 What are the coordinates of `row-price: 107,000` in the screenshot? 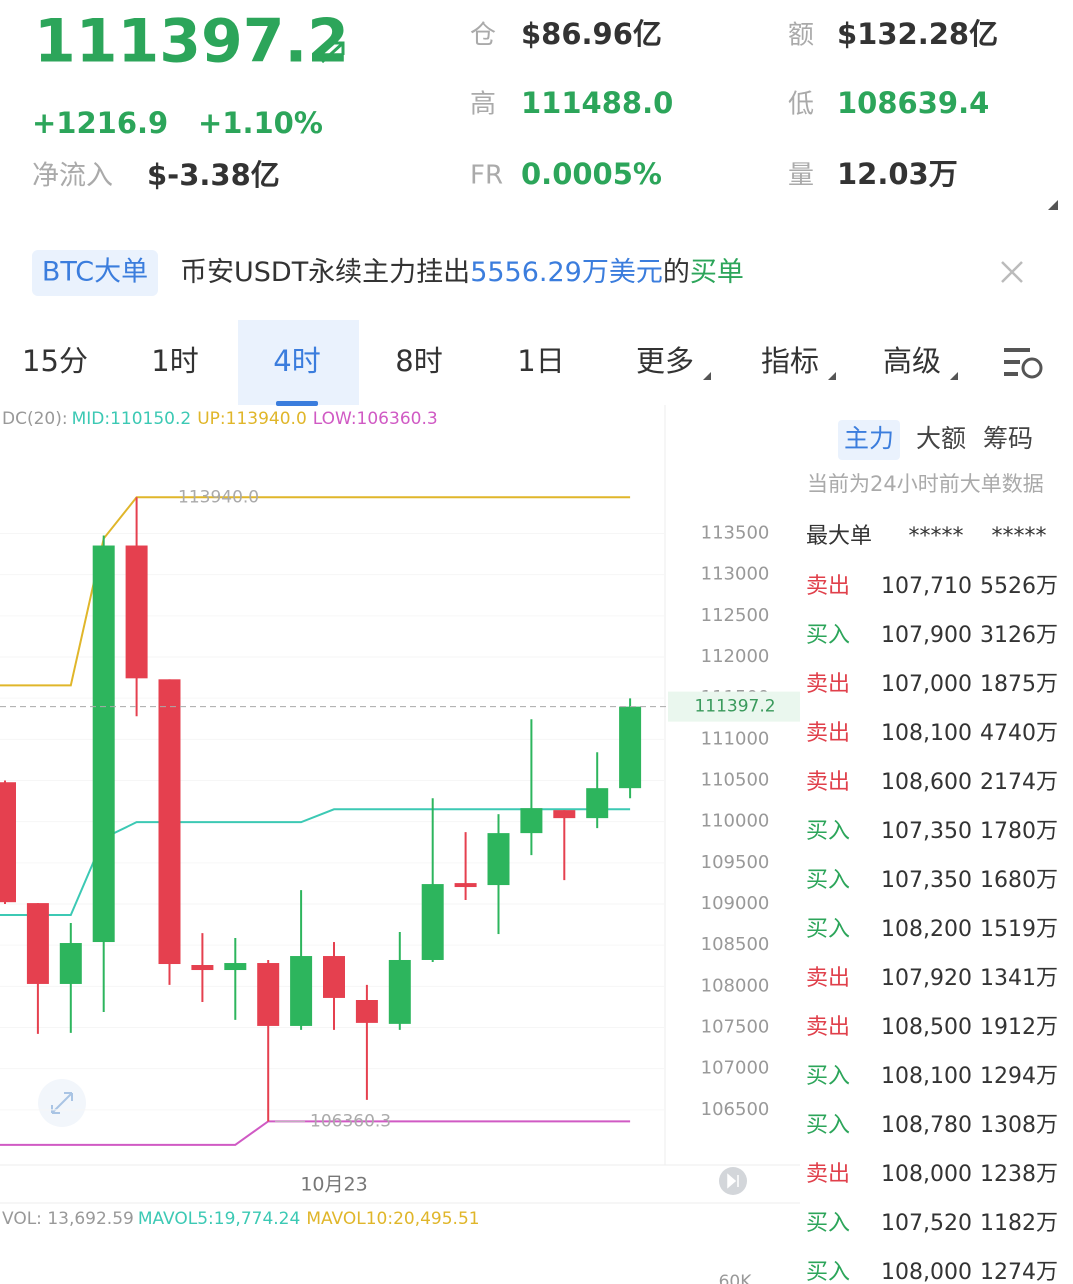 It's located at (926, 684).